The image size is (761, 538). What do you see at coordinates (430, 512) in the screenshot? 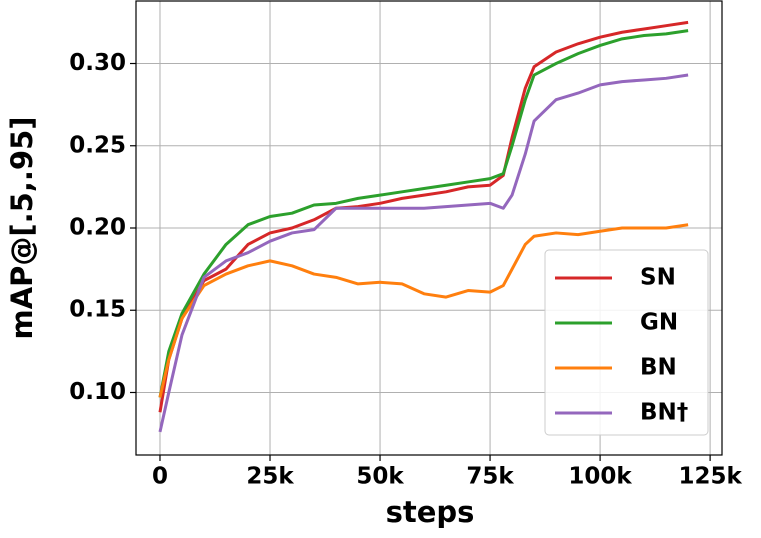
I see `x-axis-label: steps` at bounding box center [430, 512].